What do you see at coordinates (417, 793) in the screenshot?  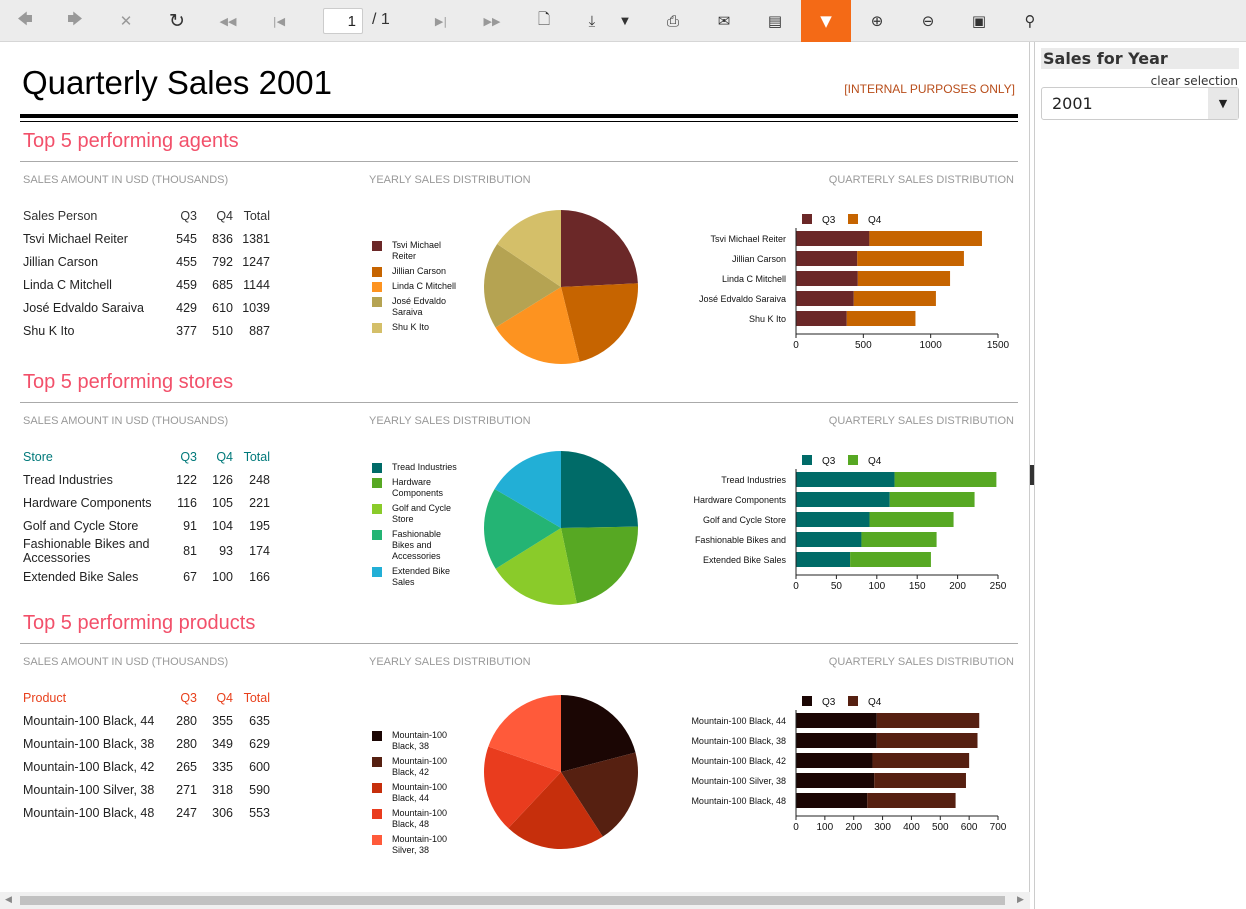 I see `legend-item: Mountain-100 Black, 44` at bounding box center [417, 793].